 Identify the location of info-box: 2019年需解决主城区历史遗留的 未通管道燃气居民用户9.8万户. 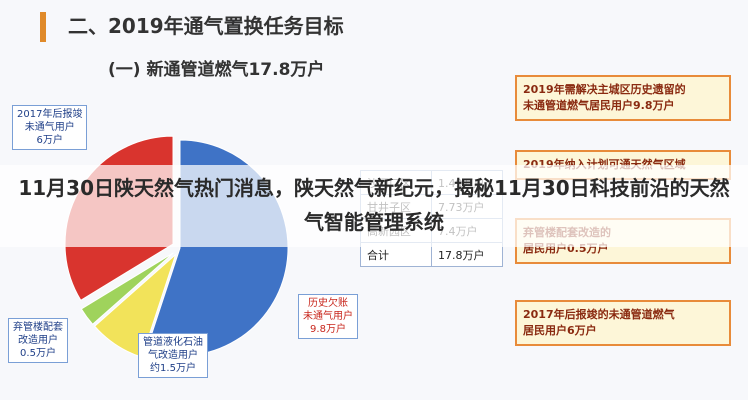
(623, 98).